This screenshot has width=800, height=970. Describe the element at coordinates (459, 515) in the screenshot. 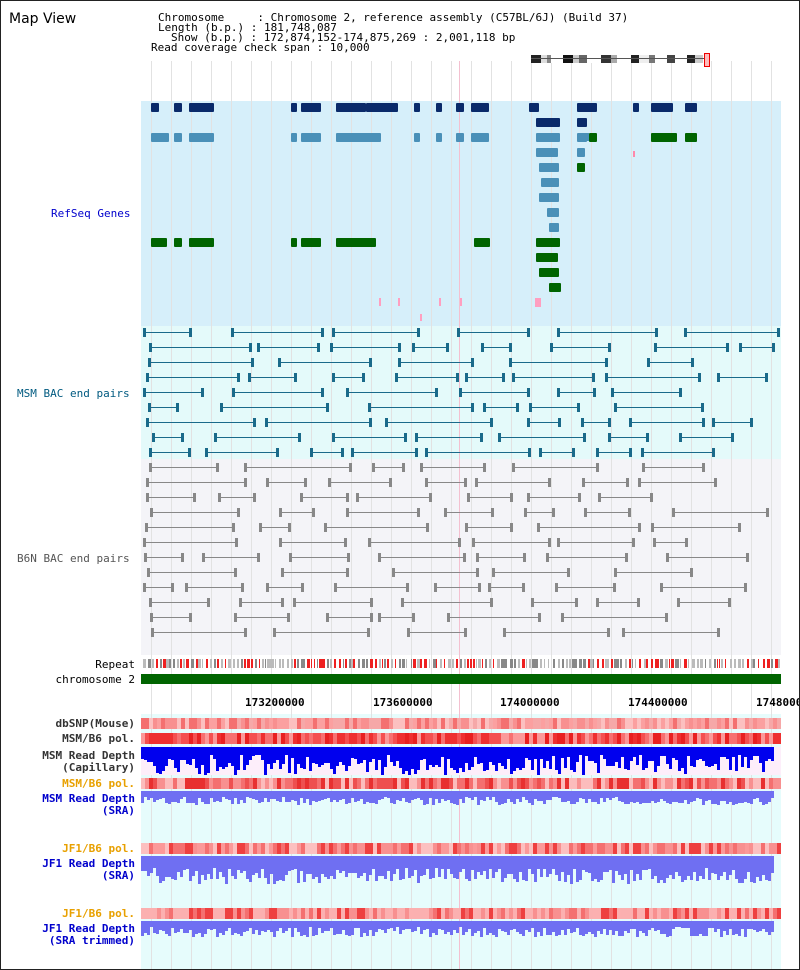

I see `grid-line-highlight` at that location.